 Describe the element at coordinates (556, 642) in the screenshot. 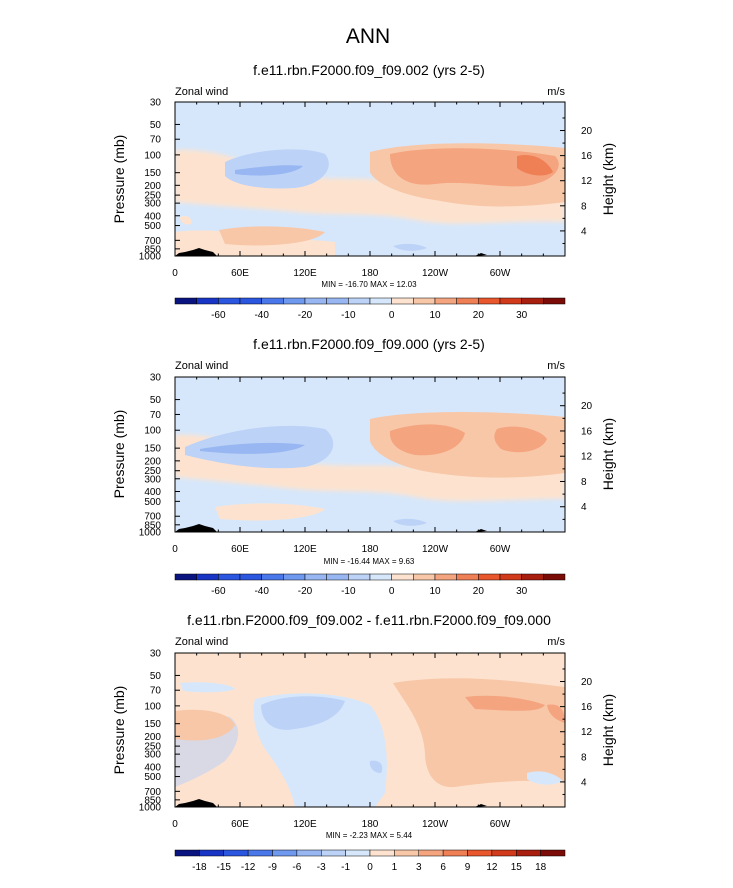

I see `units-label: m/s` at that location.